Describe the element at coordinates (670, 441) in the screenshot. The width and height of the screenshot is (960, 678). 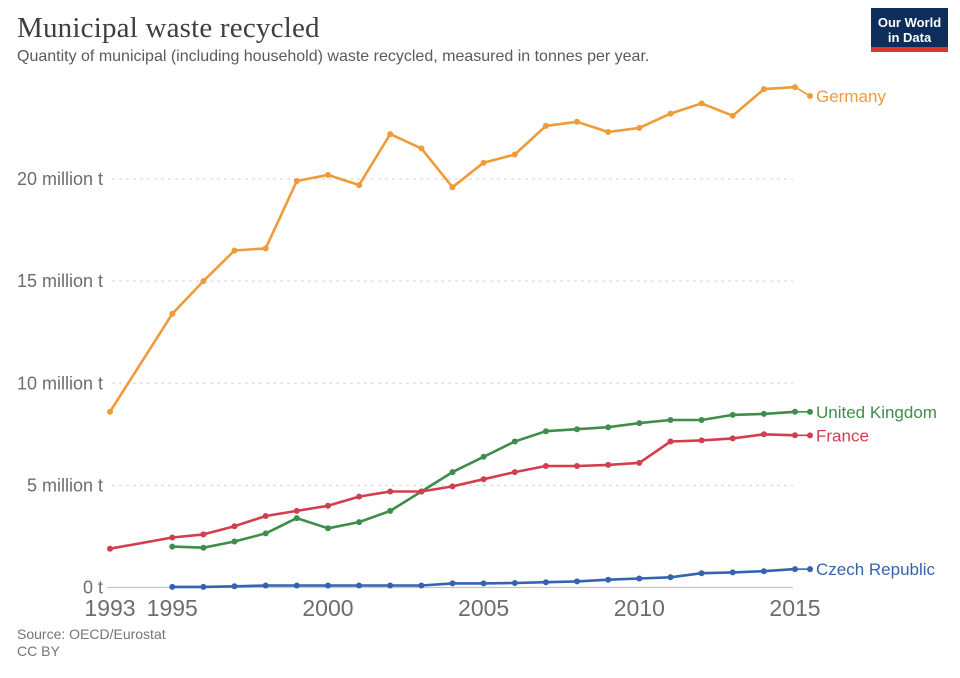
I see `series-point-france-2011` at that location.